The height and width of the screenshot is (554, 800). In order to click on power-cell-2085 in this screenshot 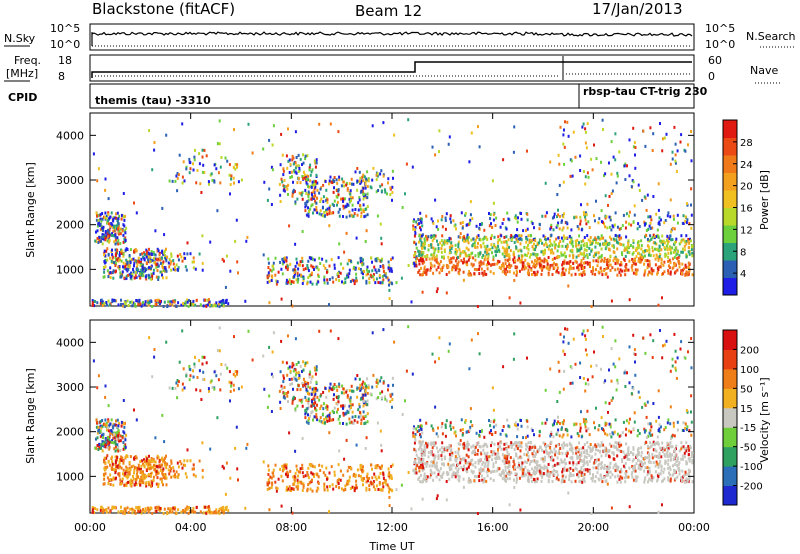, I will do `click(509, 255)`.